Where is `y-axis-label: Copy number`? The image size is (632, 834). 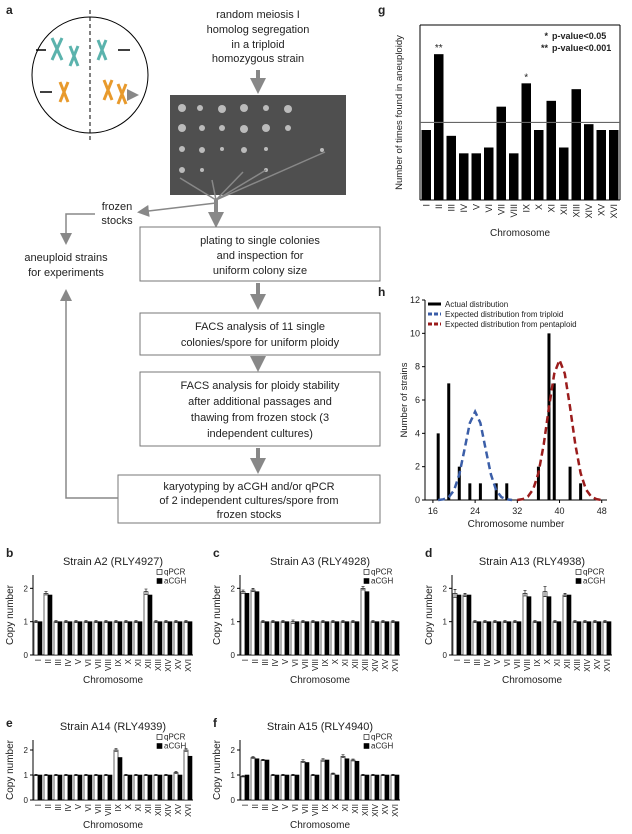 y-axis-label: Copy number is located at coordinates (217, 769).